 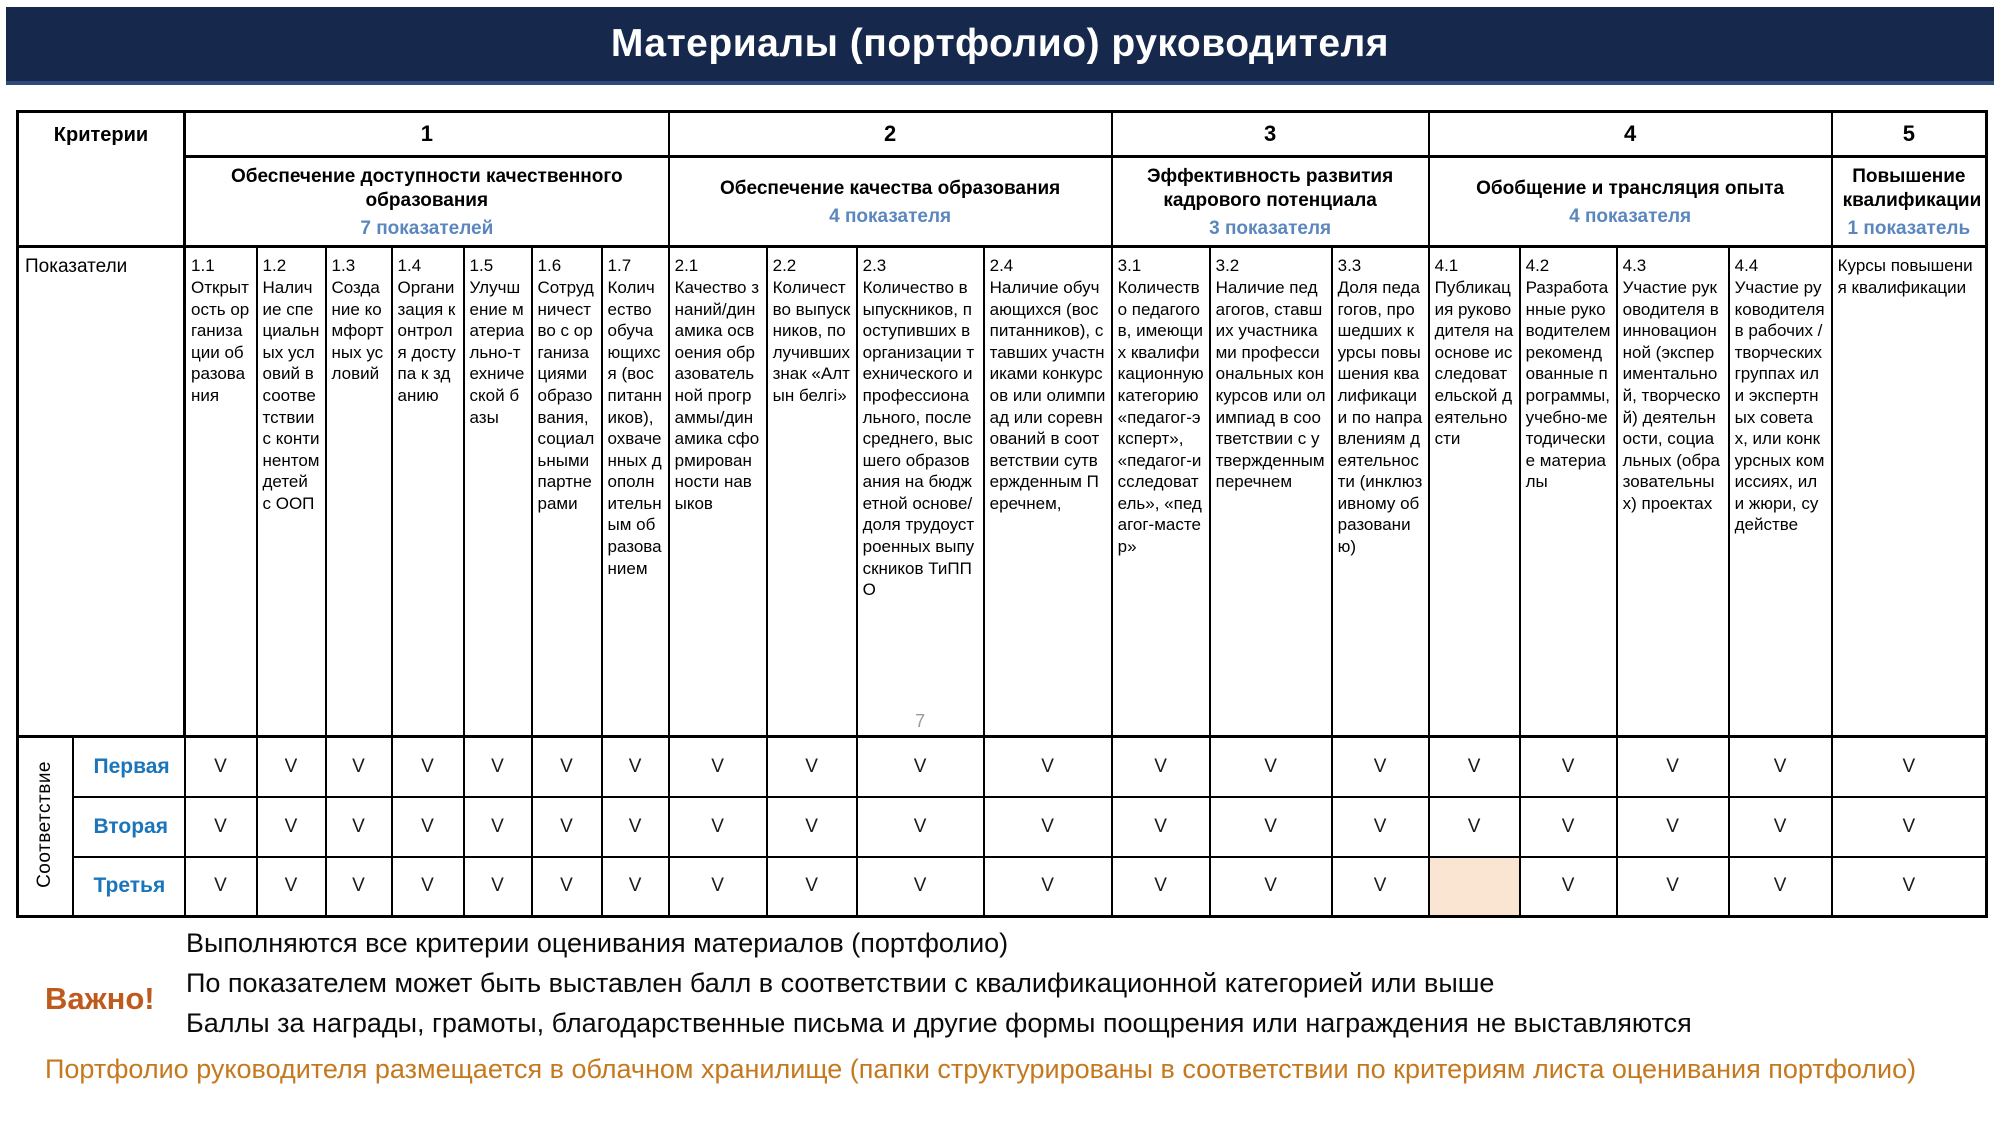 What do you see at coordinates (1912, 188) in the screenshot?
I see `criteria-group-name: Повышение квалификации` at bounding box center [1912, 188].